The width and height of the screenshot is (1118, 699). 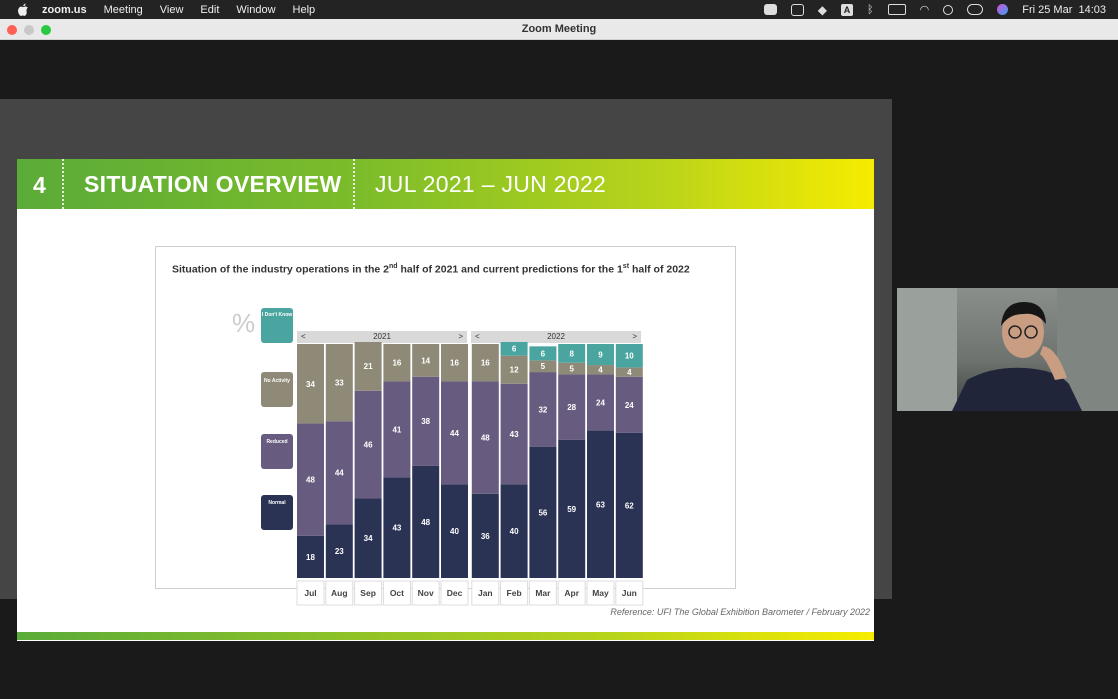 What do you see at coordinates (571, 593) in the screenshot?
I see `category-label-apr: Apr` at bounding box center [571, 593].